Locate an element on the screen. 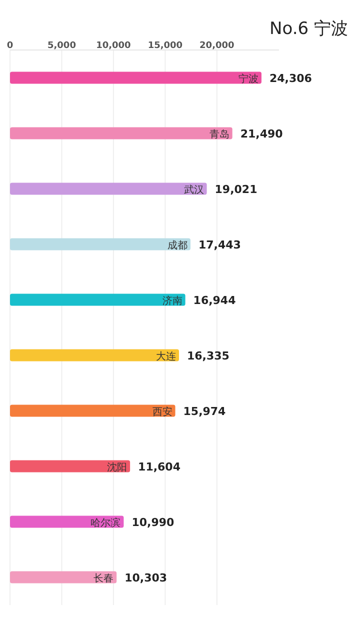 This screenshot has width=360, height=640. x-tick-label: 0 is located at coordinates (10, 46).